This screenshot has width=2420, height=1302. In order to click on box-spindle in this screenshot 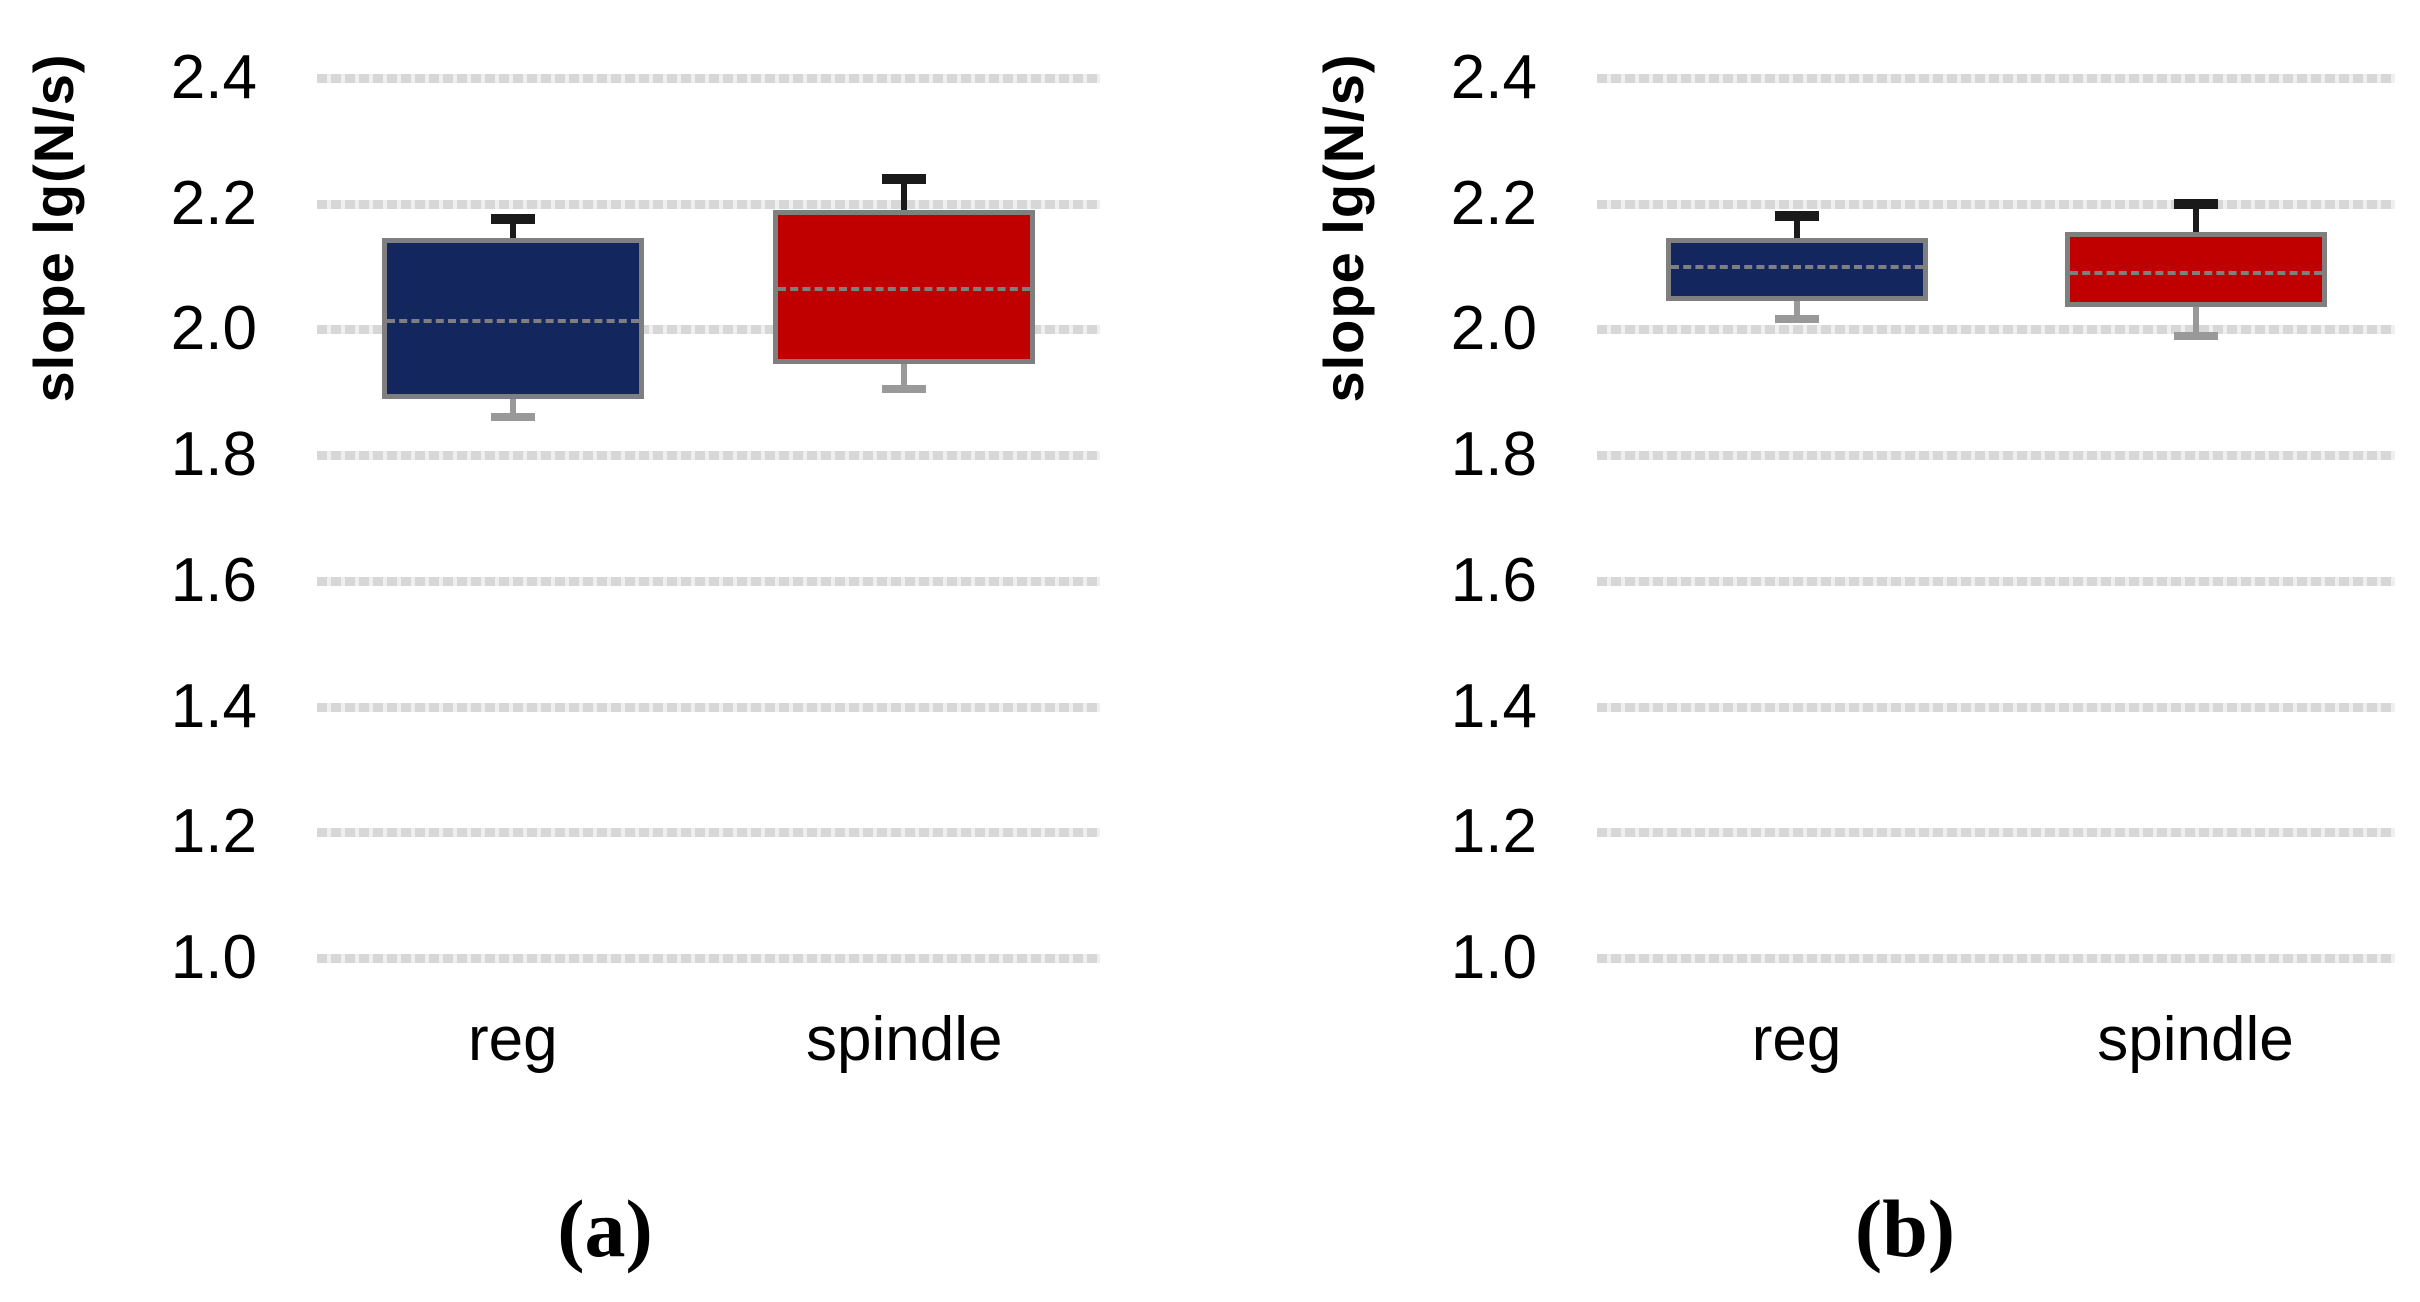, I will do `click(2195, 269)`.